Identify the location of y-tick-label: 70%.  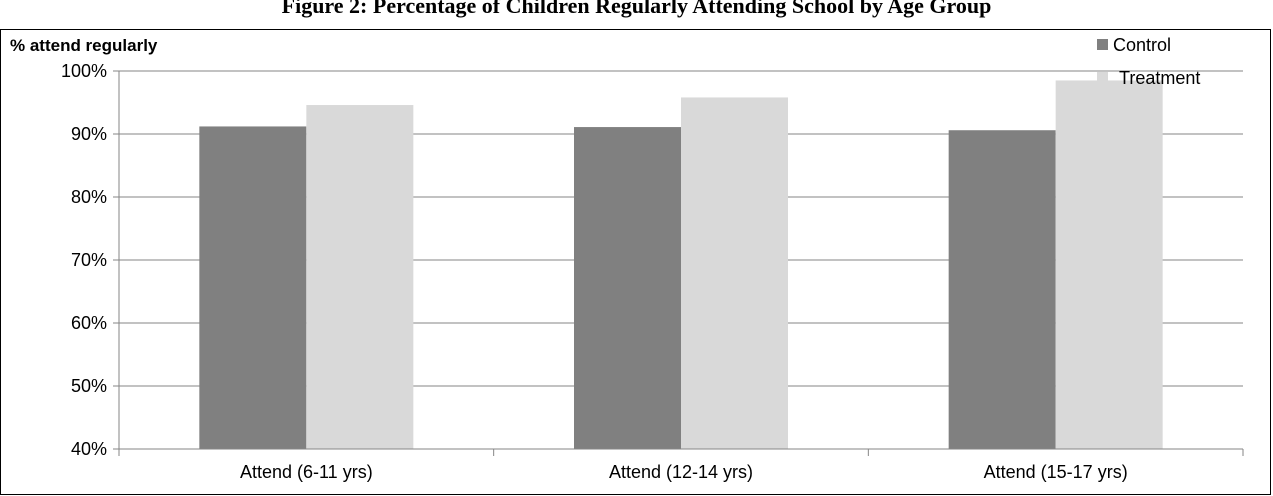
(89, 260).